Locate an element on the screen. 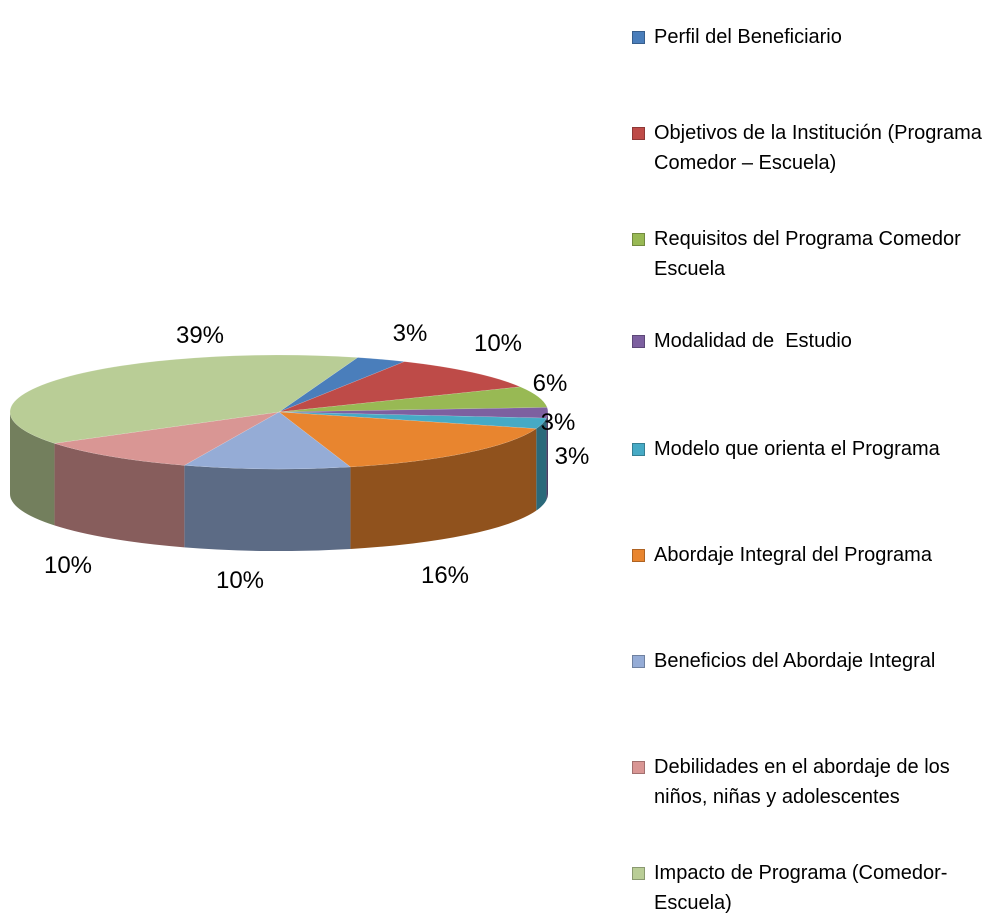  legend-label: Perfil del Beneficiario is located at coordinates (748, 37).